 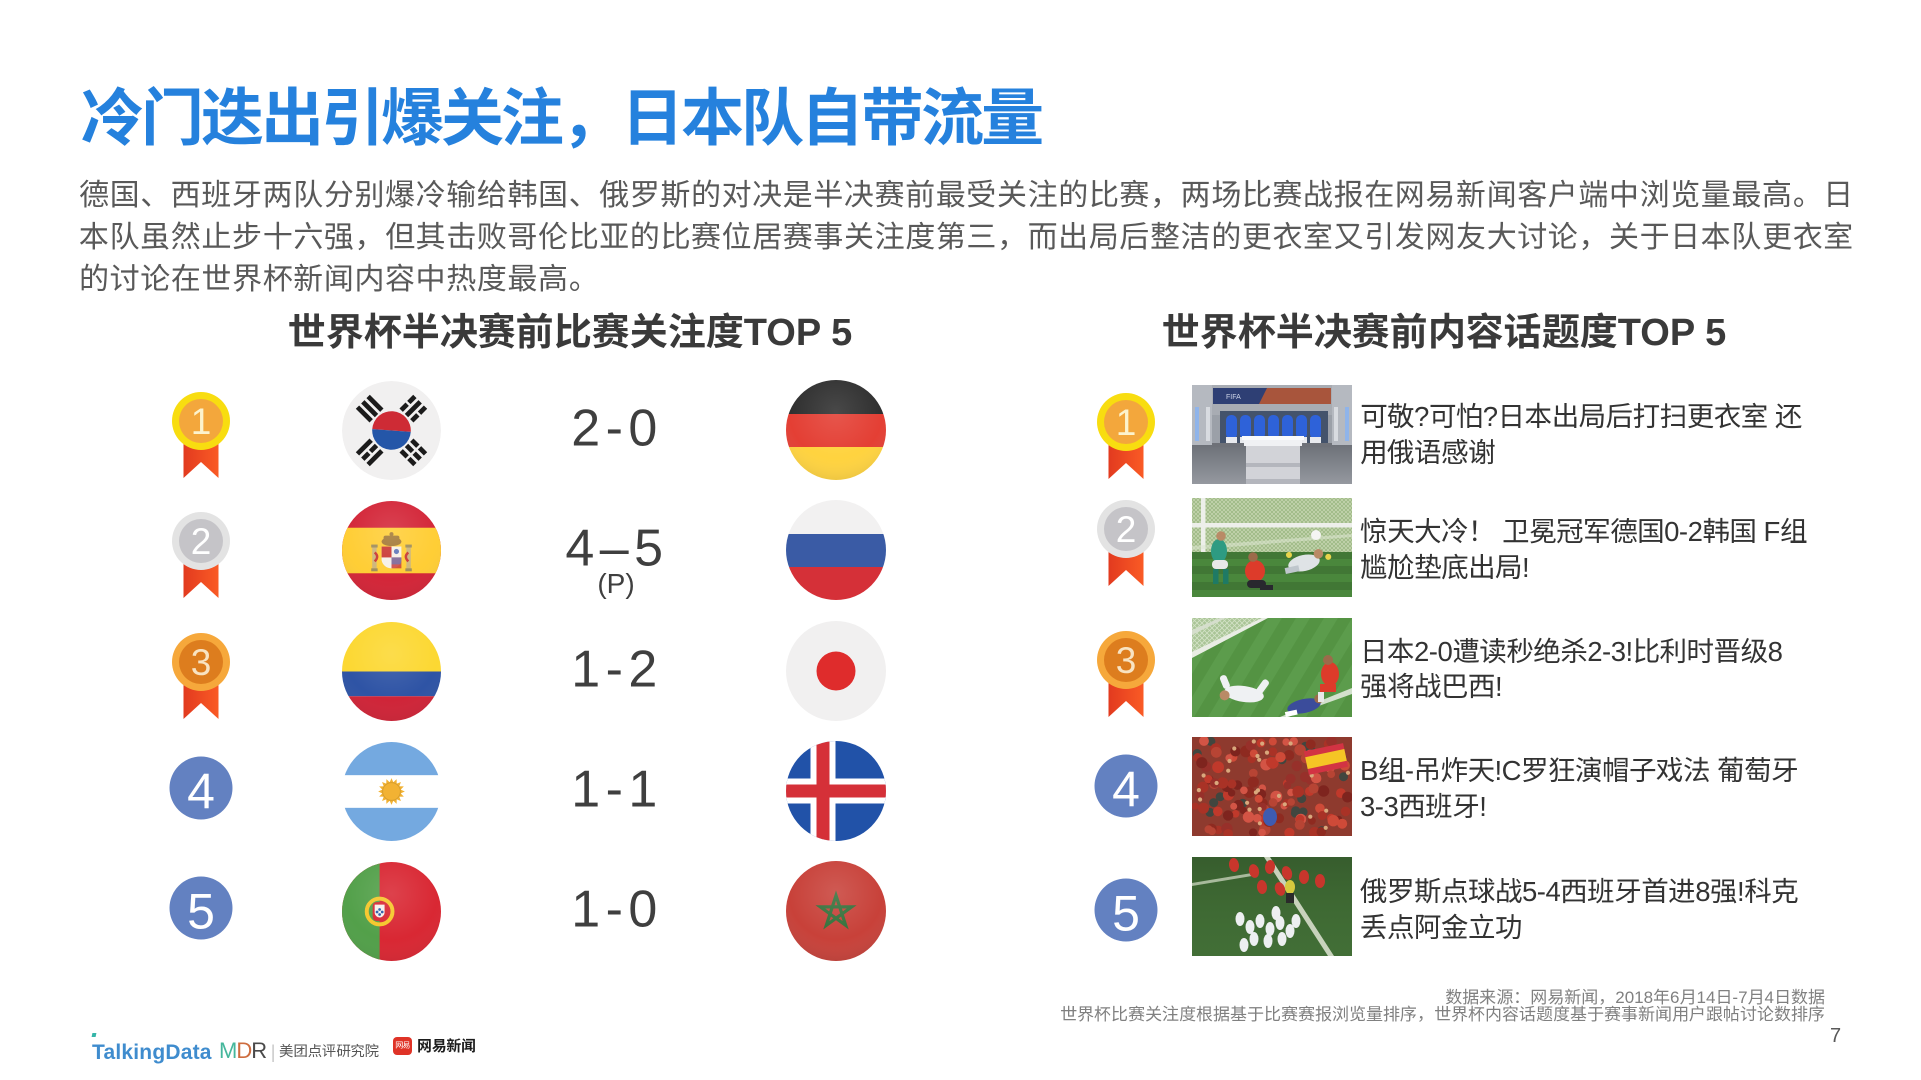 What do you see at coordinates (1233, 397) in the screenshot?
I see `svg-text: FIFA` at bounding box center [1233, 397].